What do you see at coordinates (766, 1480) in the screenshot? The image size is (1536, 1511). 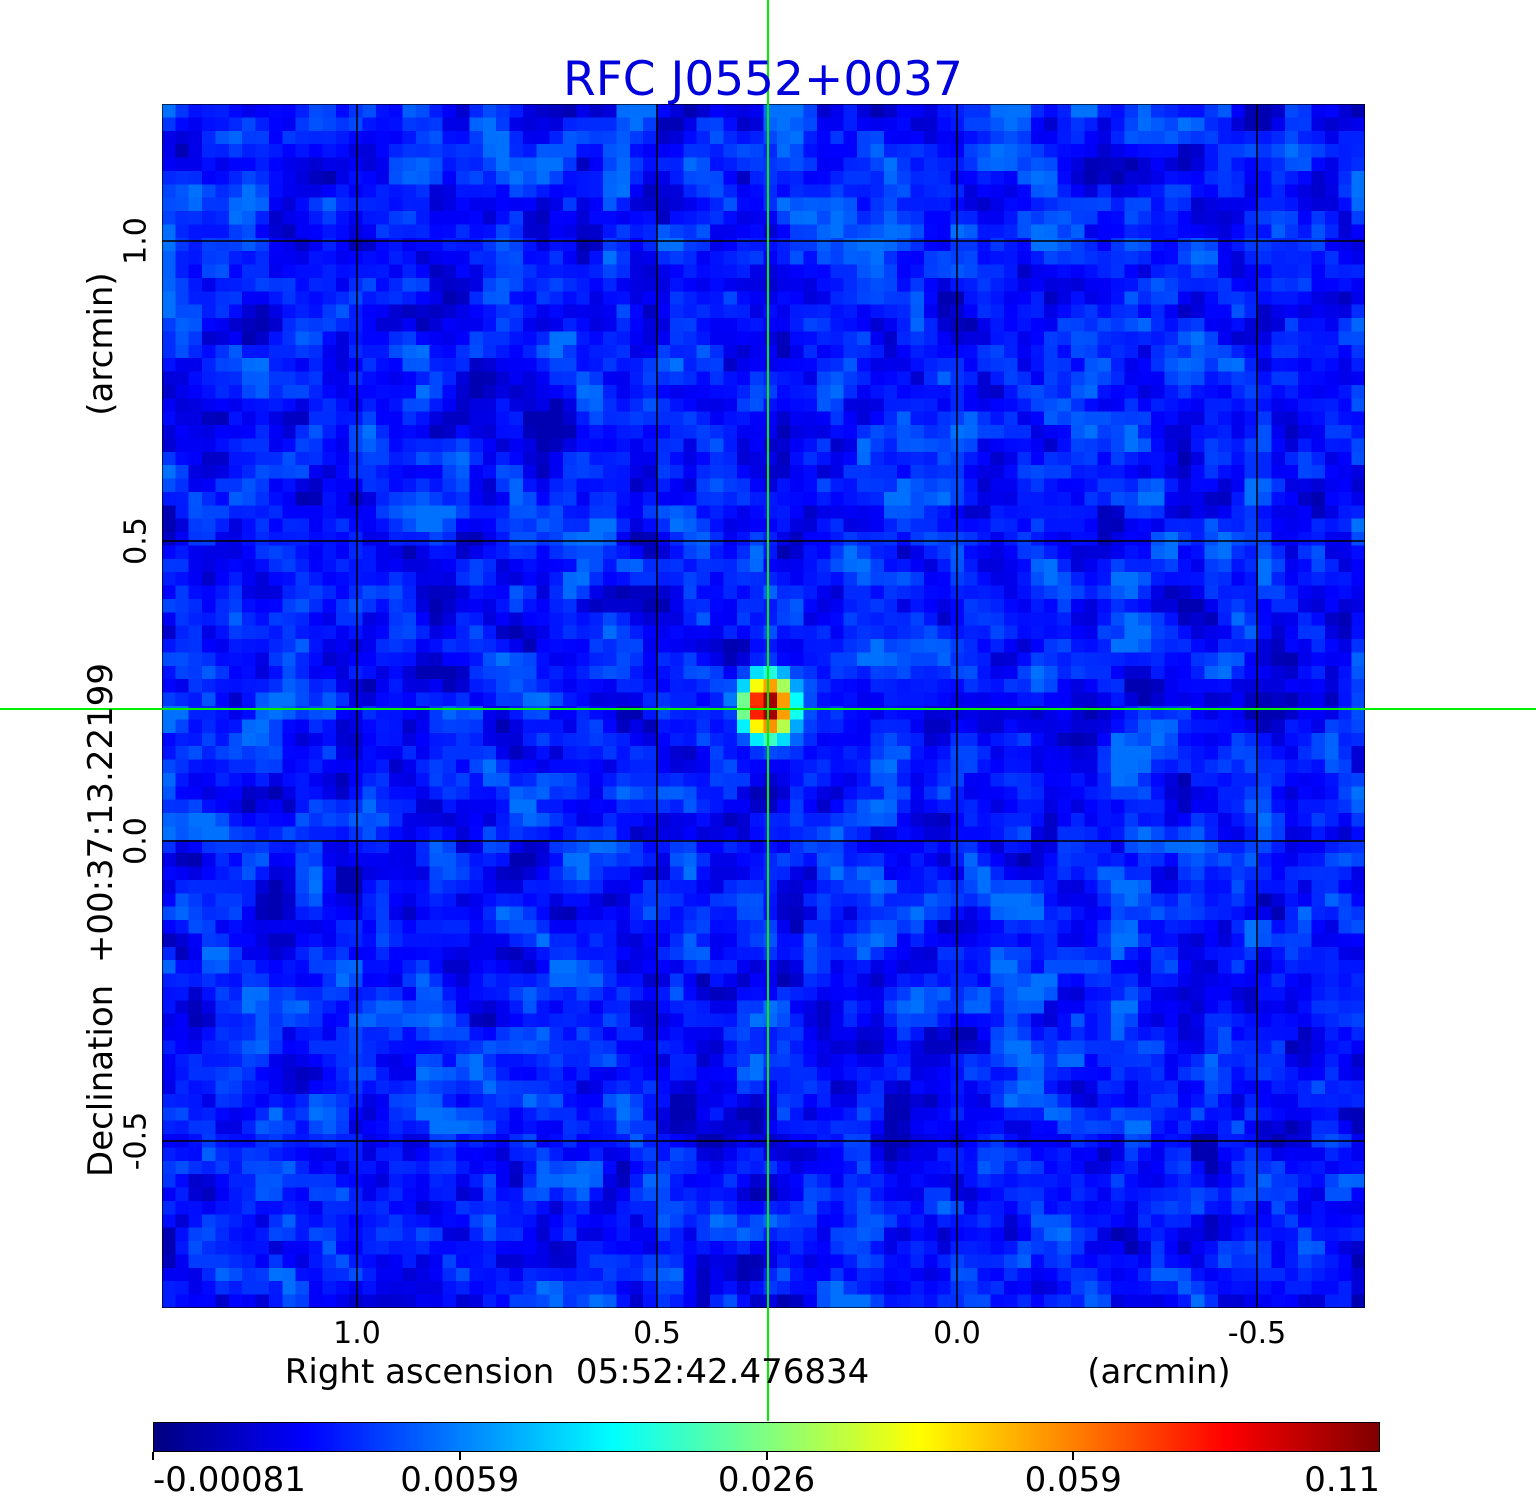 I see `colorbar-tick-label: 0.026` at bounding box center [766, 1480].